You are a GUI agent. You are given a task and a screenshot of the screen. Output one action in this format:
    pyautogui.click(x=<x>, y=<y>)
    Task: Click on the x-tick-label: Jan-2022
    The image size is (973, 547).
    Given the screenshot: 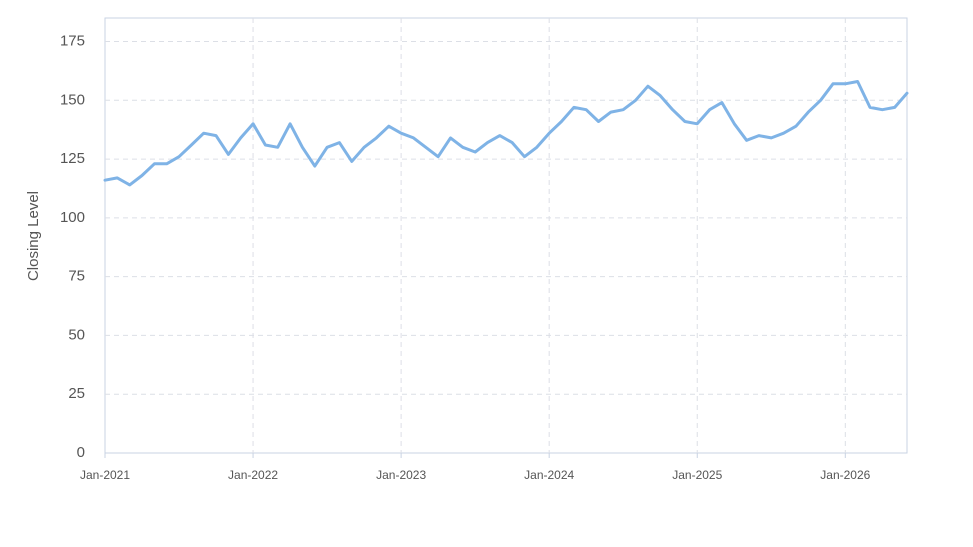 What is the action you would take?
    pyautogui.click(x=253, y=475)
    